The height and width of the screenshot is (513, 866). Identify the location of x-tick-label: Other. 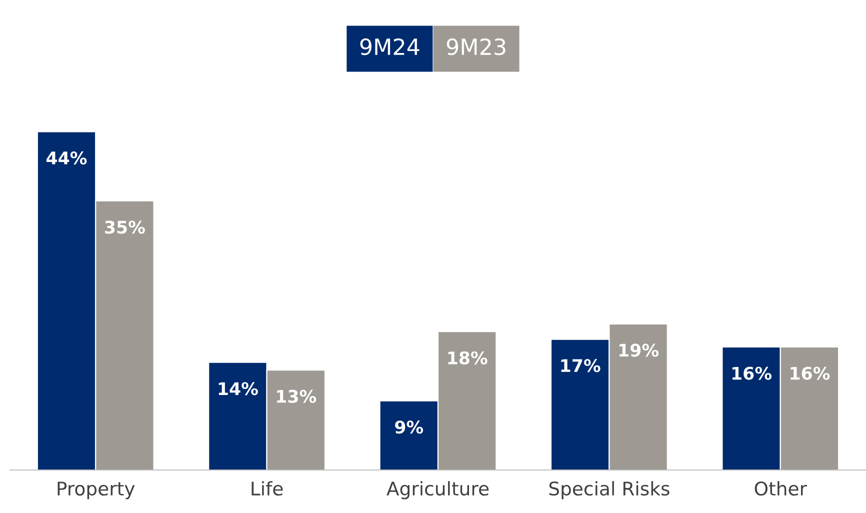
(781, 488).